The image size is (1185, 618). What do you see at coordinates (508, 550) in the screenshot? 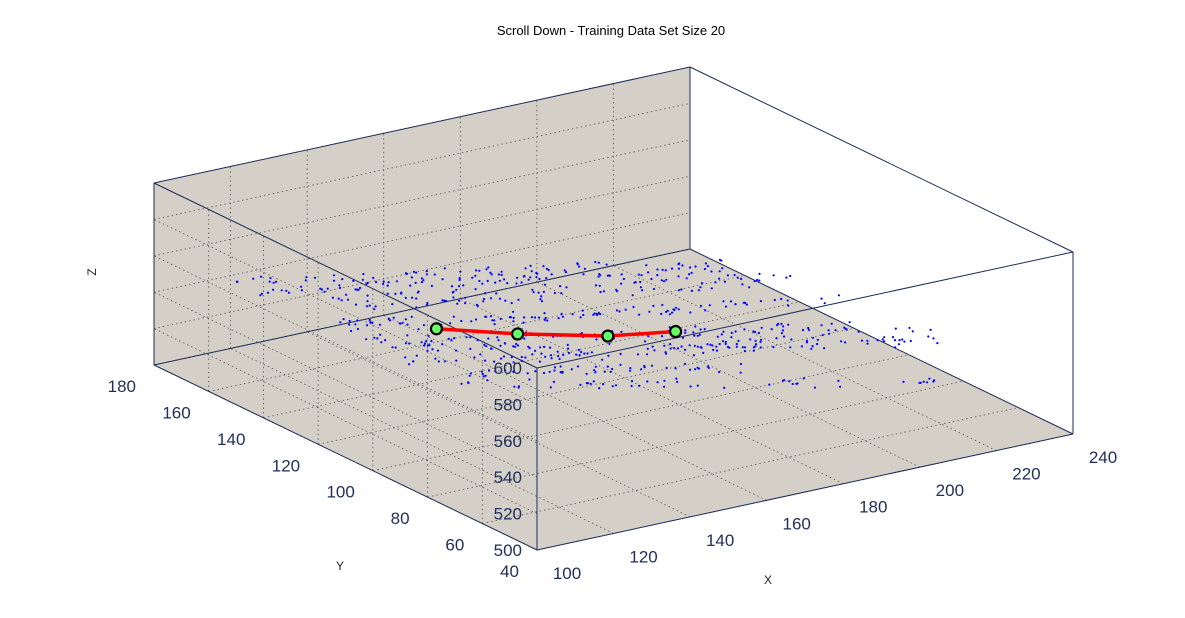
I see `z-tick-label: 500` at bounding box center [508, 550].